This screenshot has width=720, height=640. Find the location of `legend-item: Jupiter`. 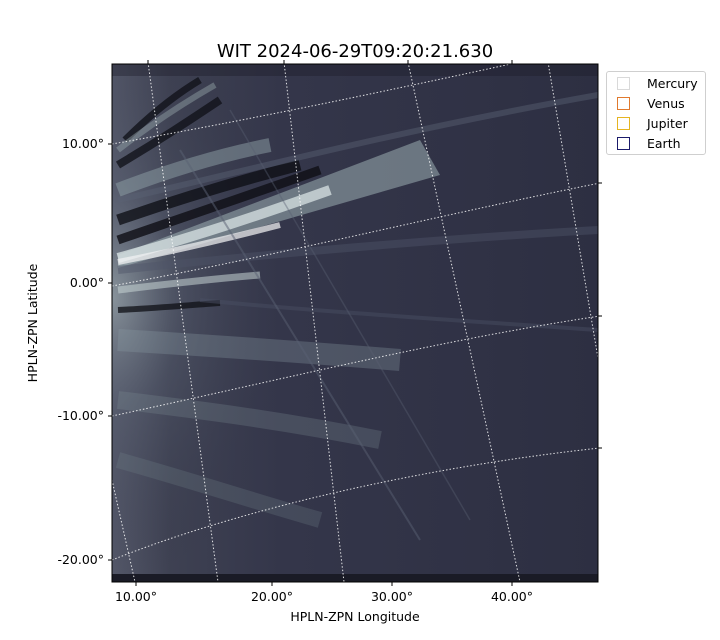

legend-item: Jupiter is located at coordinates (652, 123).